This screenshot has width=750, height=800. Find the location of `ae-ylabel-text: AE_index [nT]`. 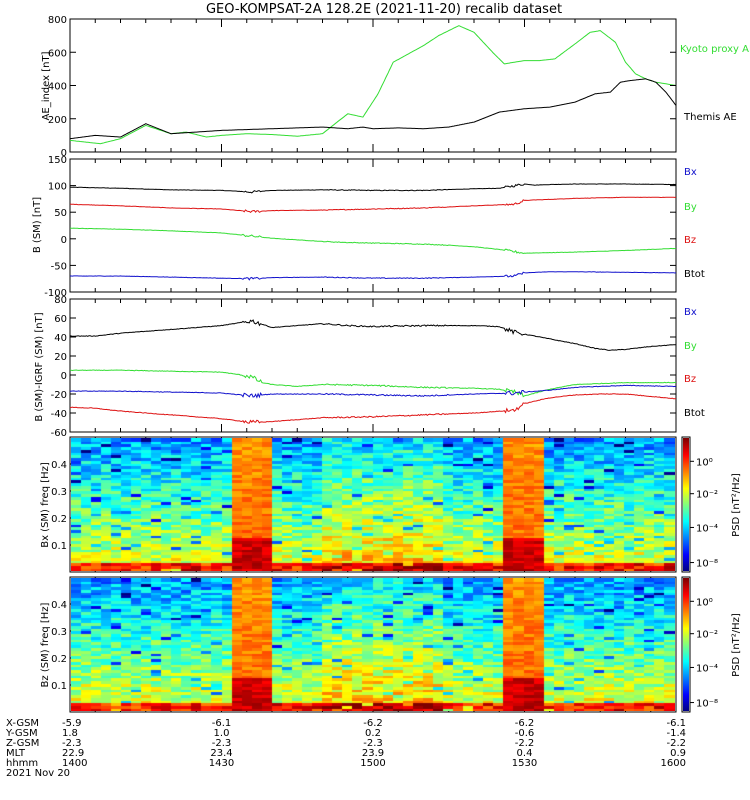

ae-ylabel-text: AE_index [nT] is located at coordinates (46, 85).